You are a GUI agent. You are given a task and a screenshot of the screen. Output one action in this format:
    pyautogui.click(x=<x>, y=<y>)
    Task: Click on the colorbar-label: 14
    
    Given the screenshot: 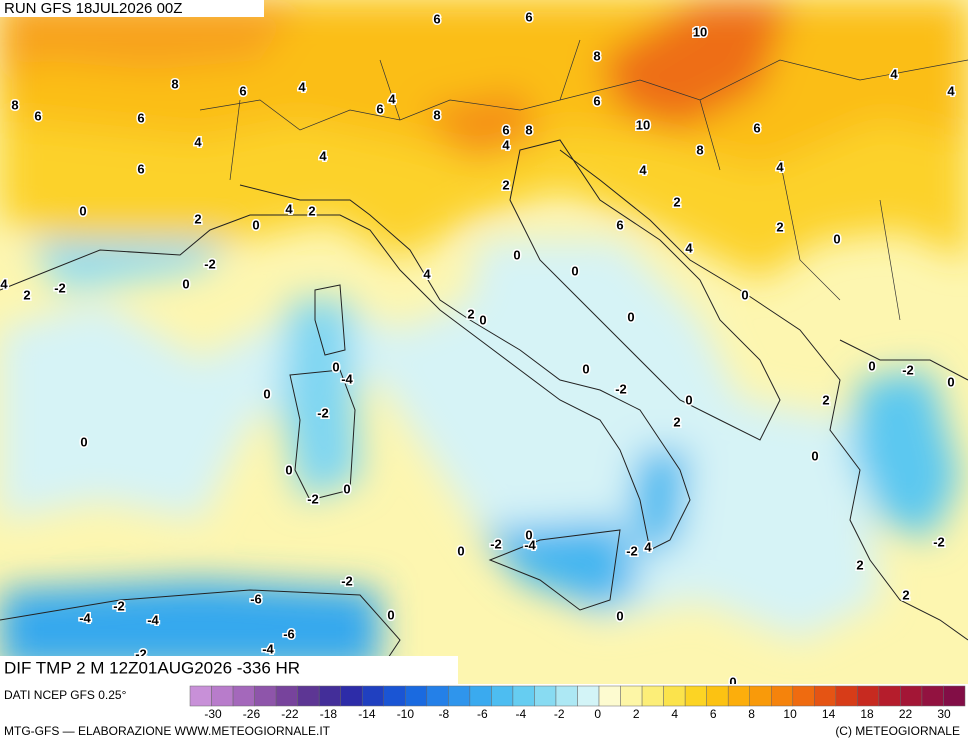 What is the action you would take?
    pyautogui.click(x=829, y=714)
    